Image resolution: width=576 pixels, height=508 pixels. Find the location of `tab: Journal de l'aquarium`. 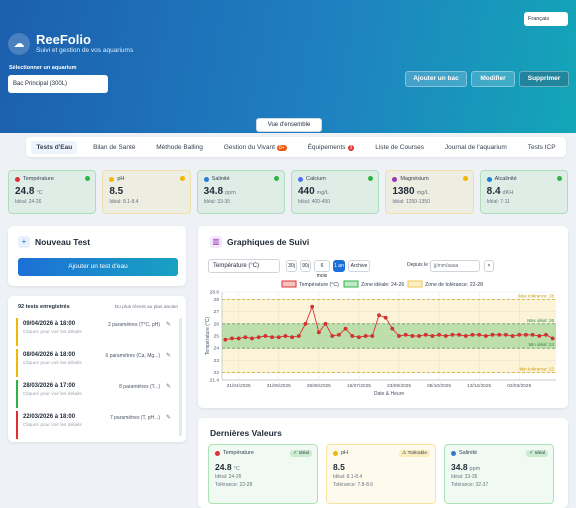

tab: Journal de l'aquarium is located at coordinates (476, 147).